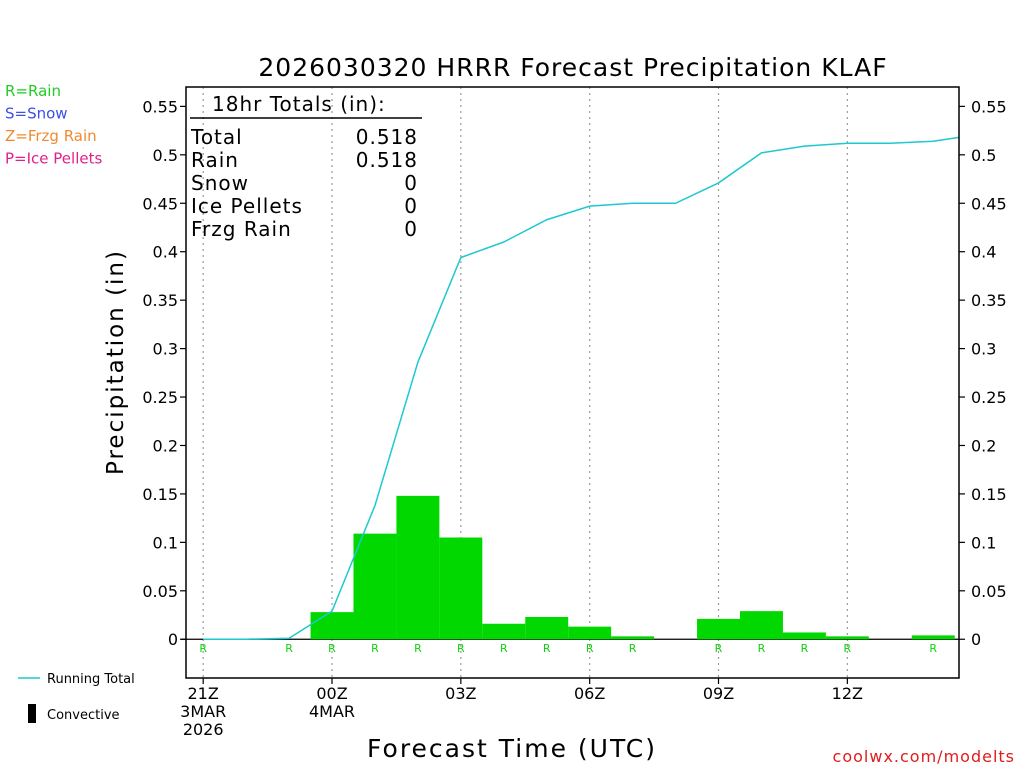 Image resolution: width=1024 pixels, height=768 pixels. What do you see at coordinates (91, 679) in the screenshot?
I see `running-total-legend-label: Running Total` at bounding box center [91, 679].